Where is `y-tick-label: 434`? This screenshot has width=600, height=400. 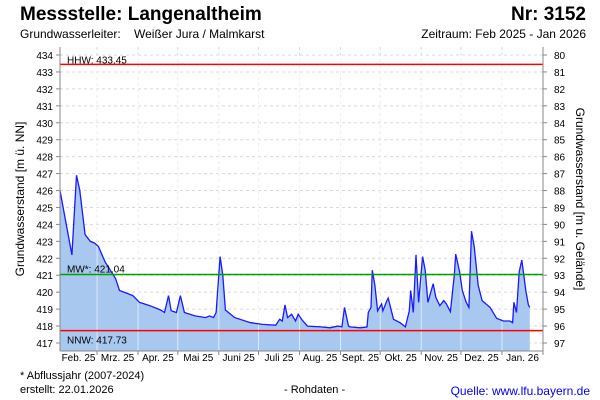 y-tick-label: 434 is located at coordinates (44, 56).